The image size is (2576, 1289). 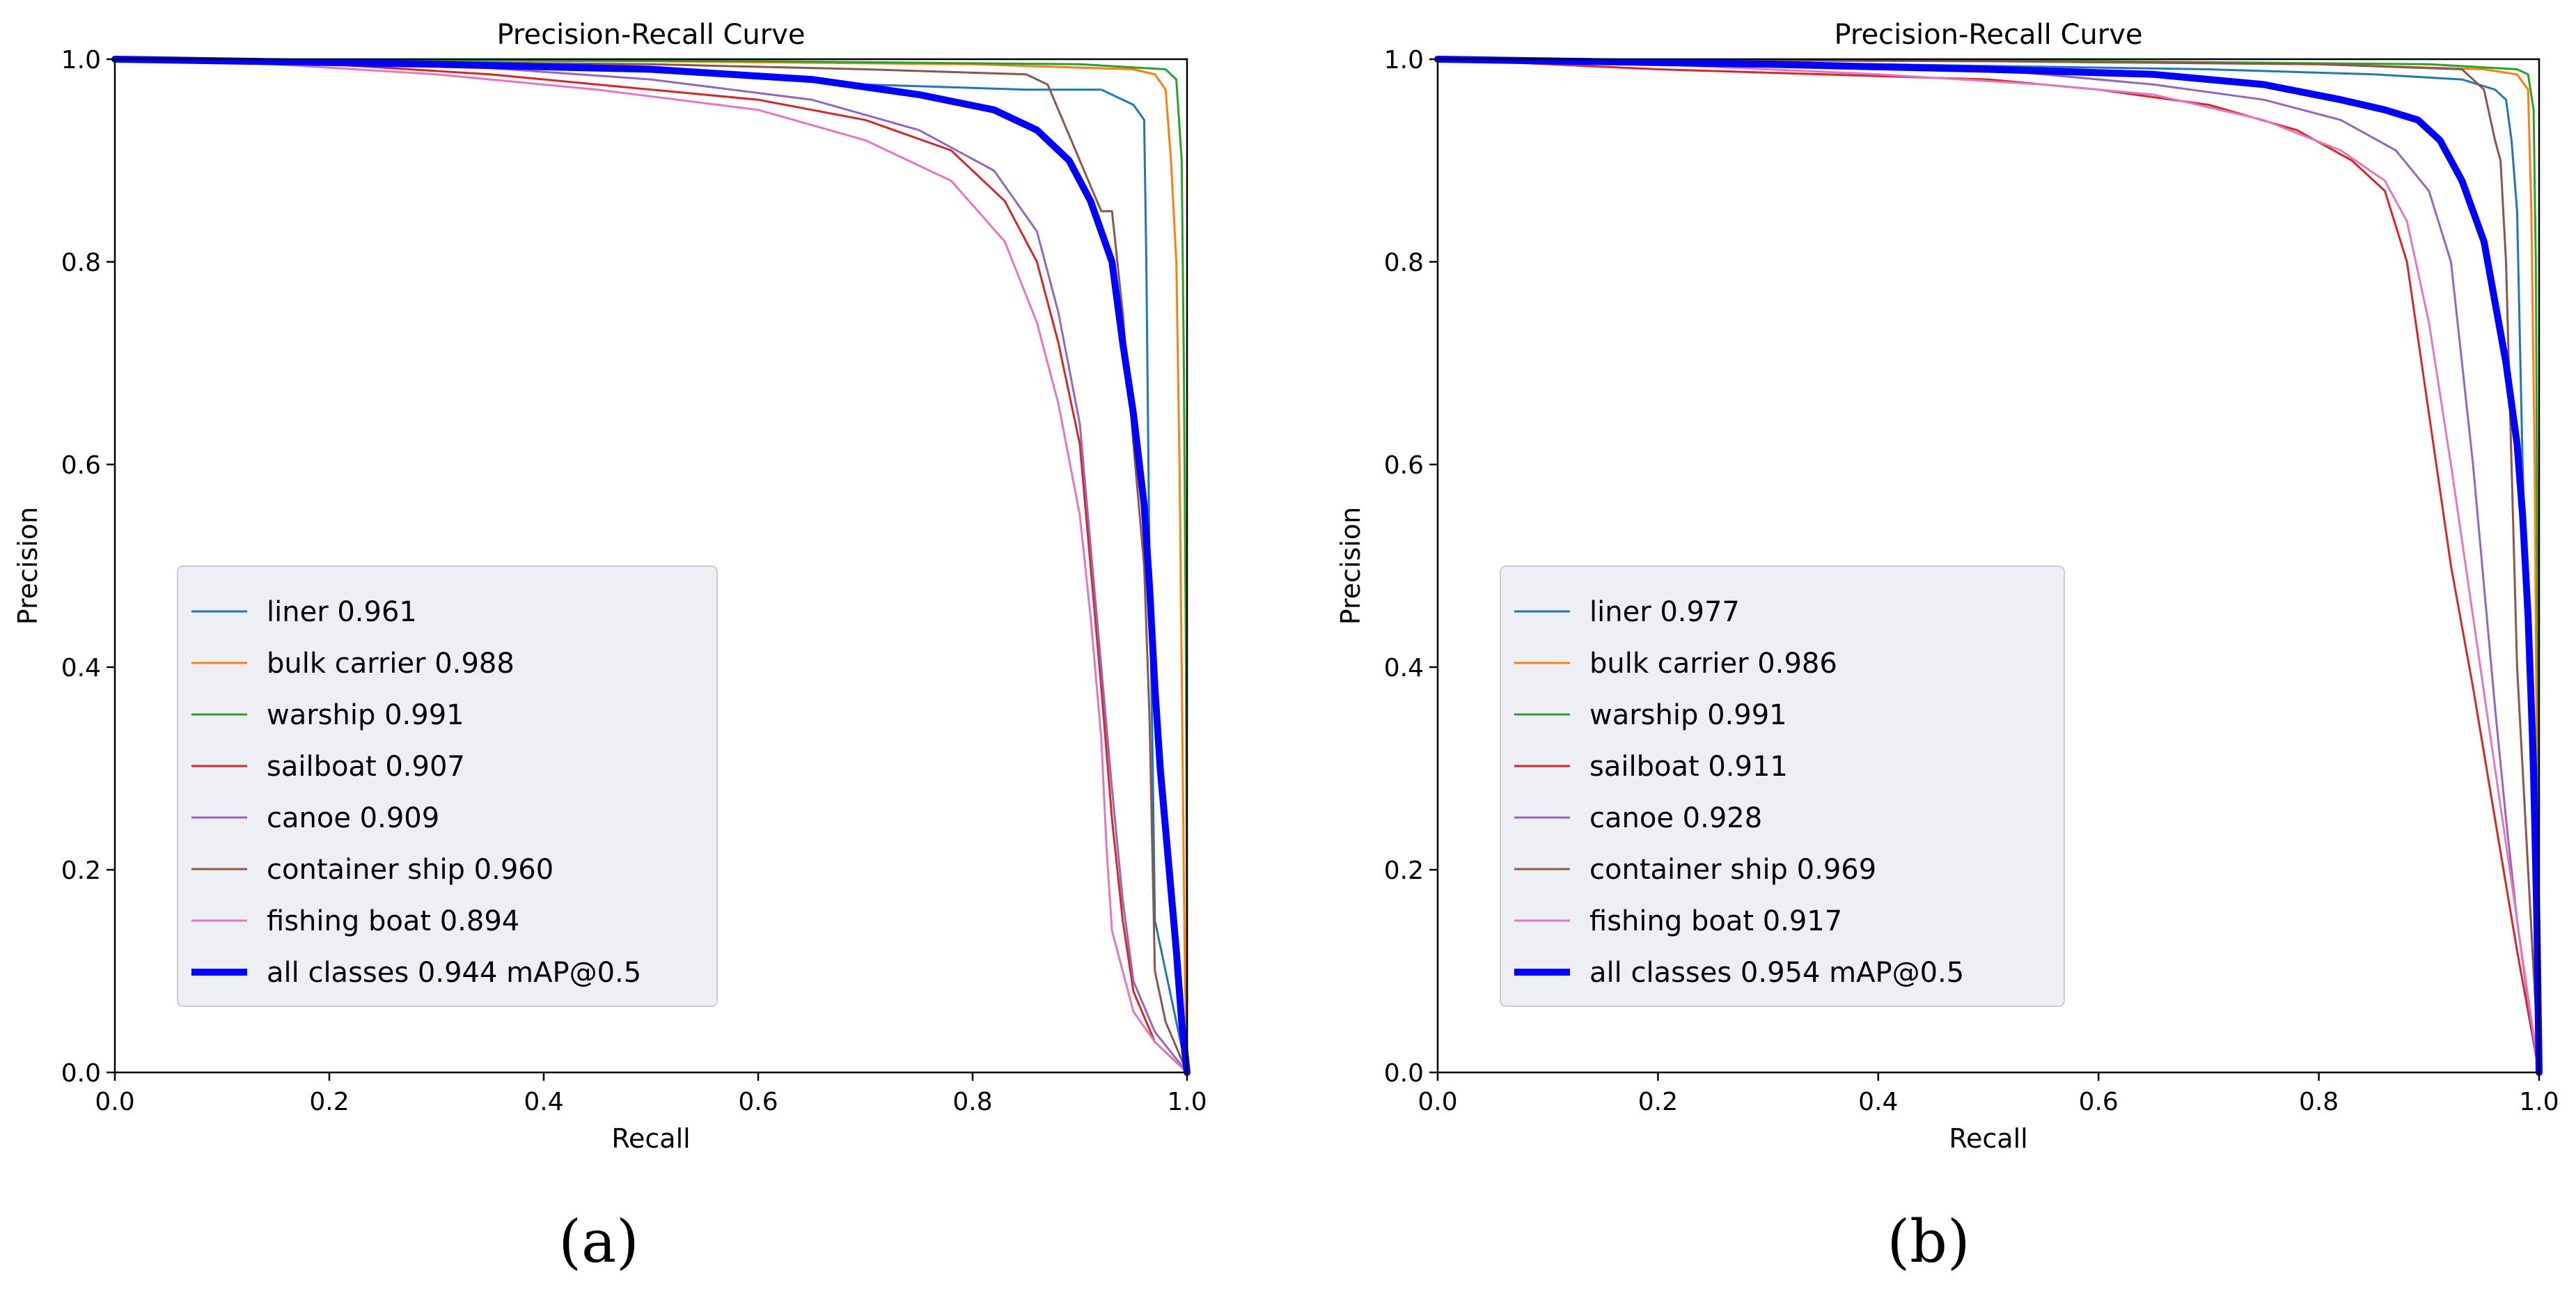 I want to click on legend-label: liner 0.961, so click(x=342, y=612).